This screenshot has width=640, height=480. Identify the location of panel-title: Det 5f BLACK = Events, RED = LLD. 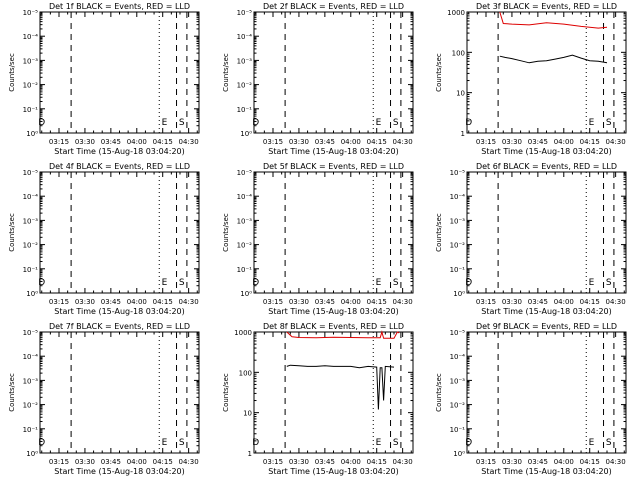
(333, 166).